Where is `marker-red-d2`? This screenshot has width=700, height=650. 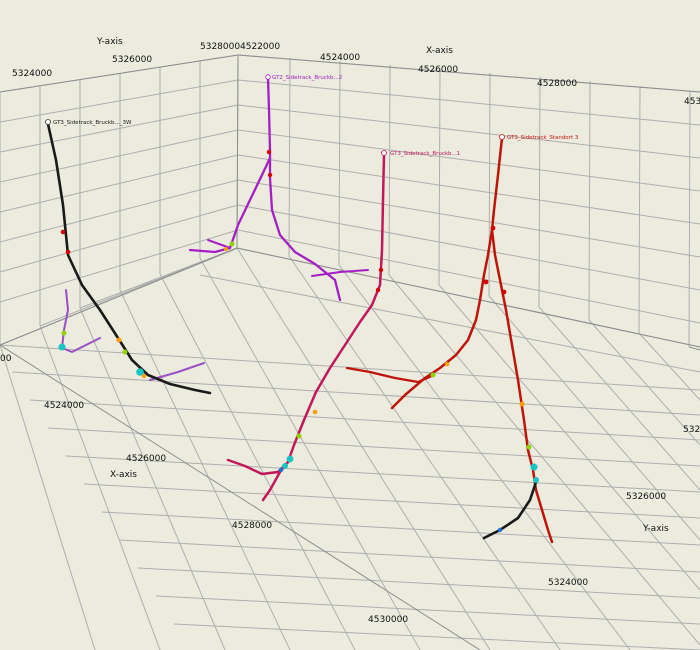 marker-red-d2 is located at coordinates (486, 282).